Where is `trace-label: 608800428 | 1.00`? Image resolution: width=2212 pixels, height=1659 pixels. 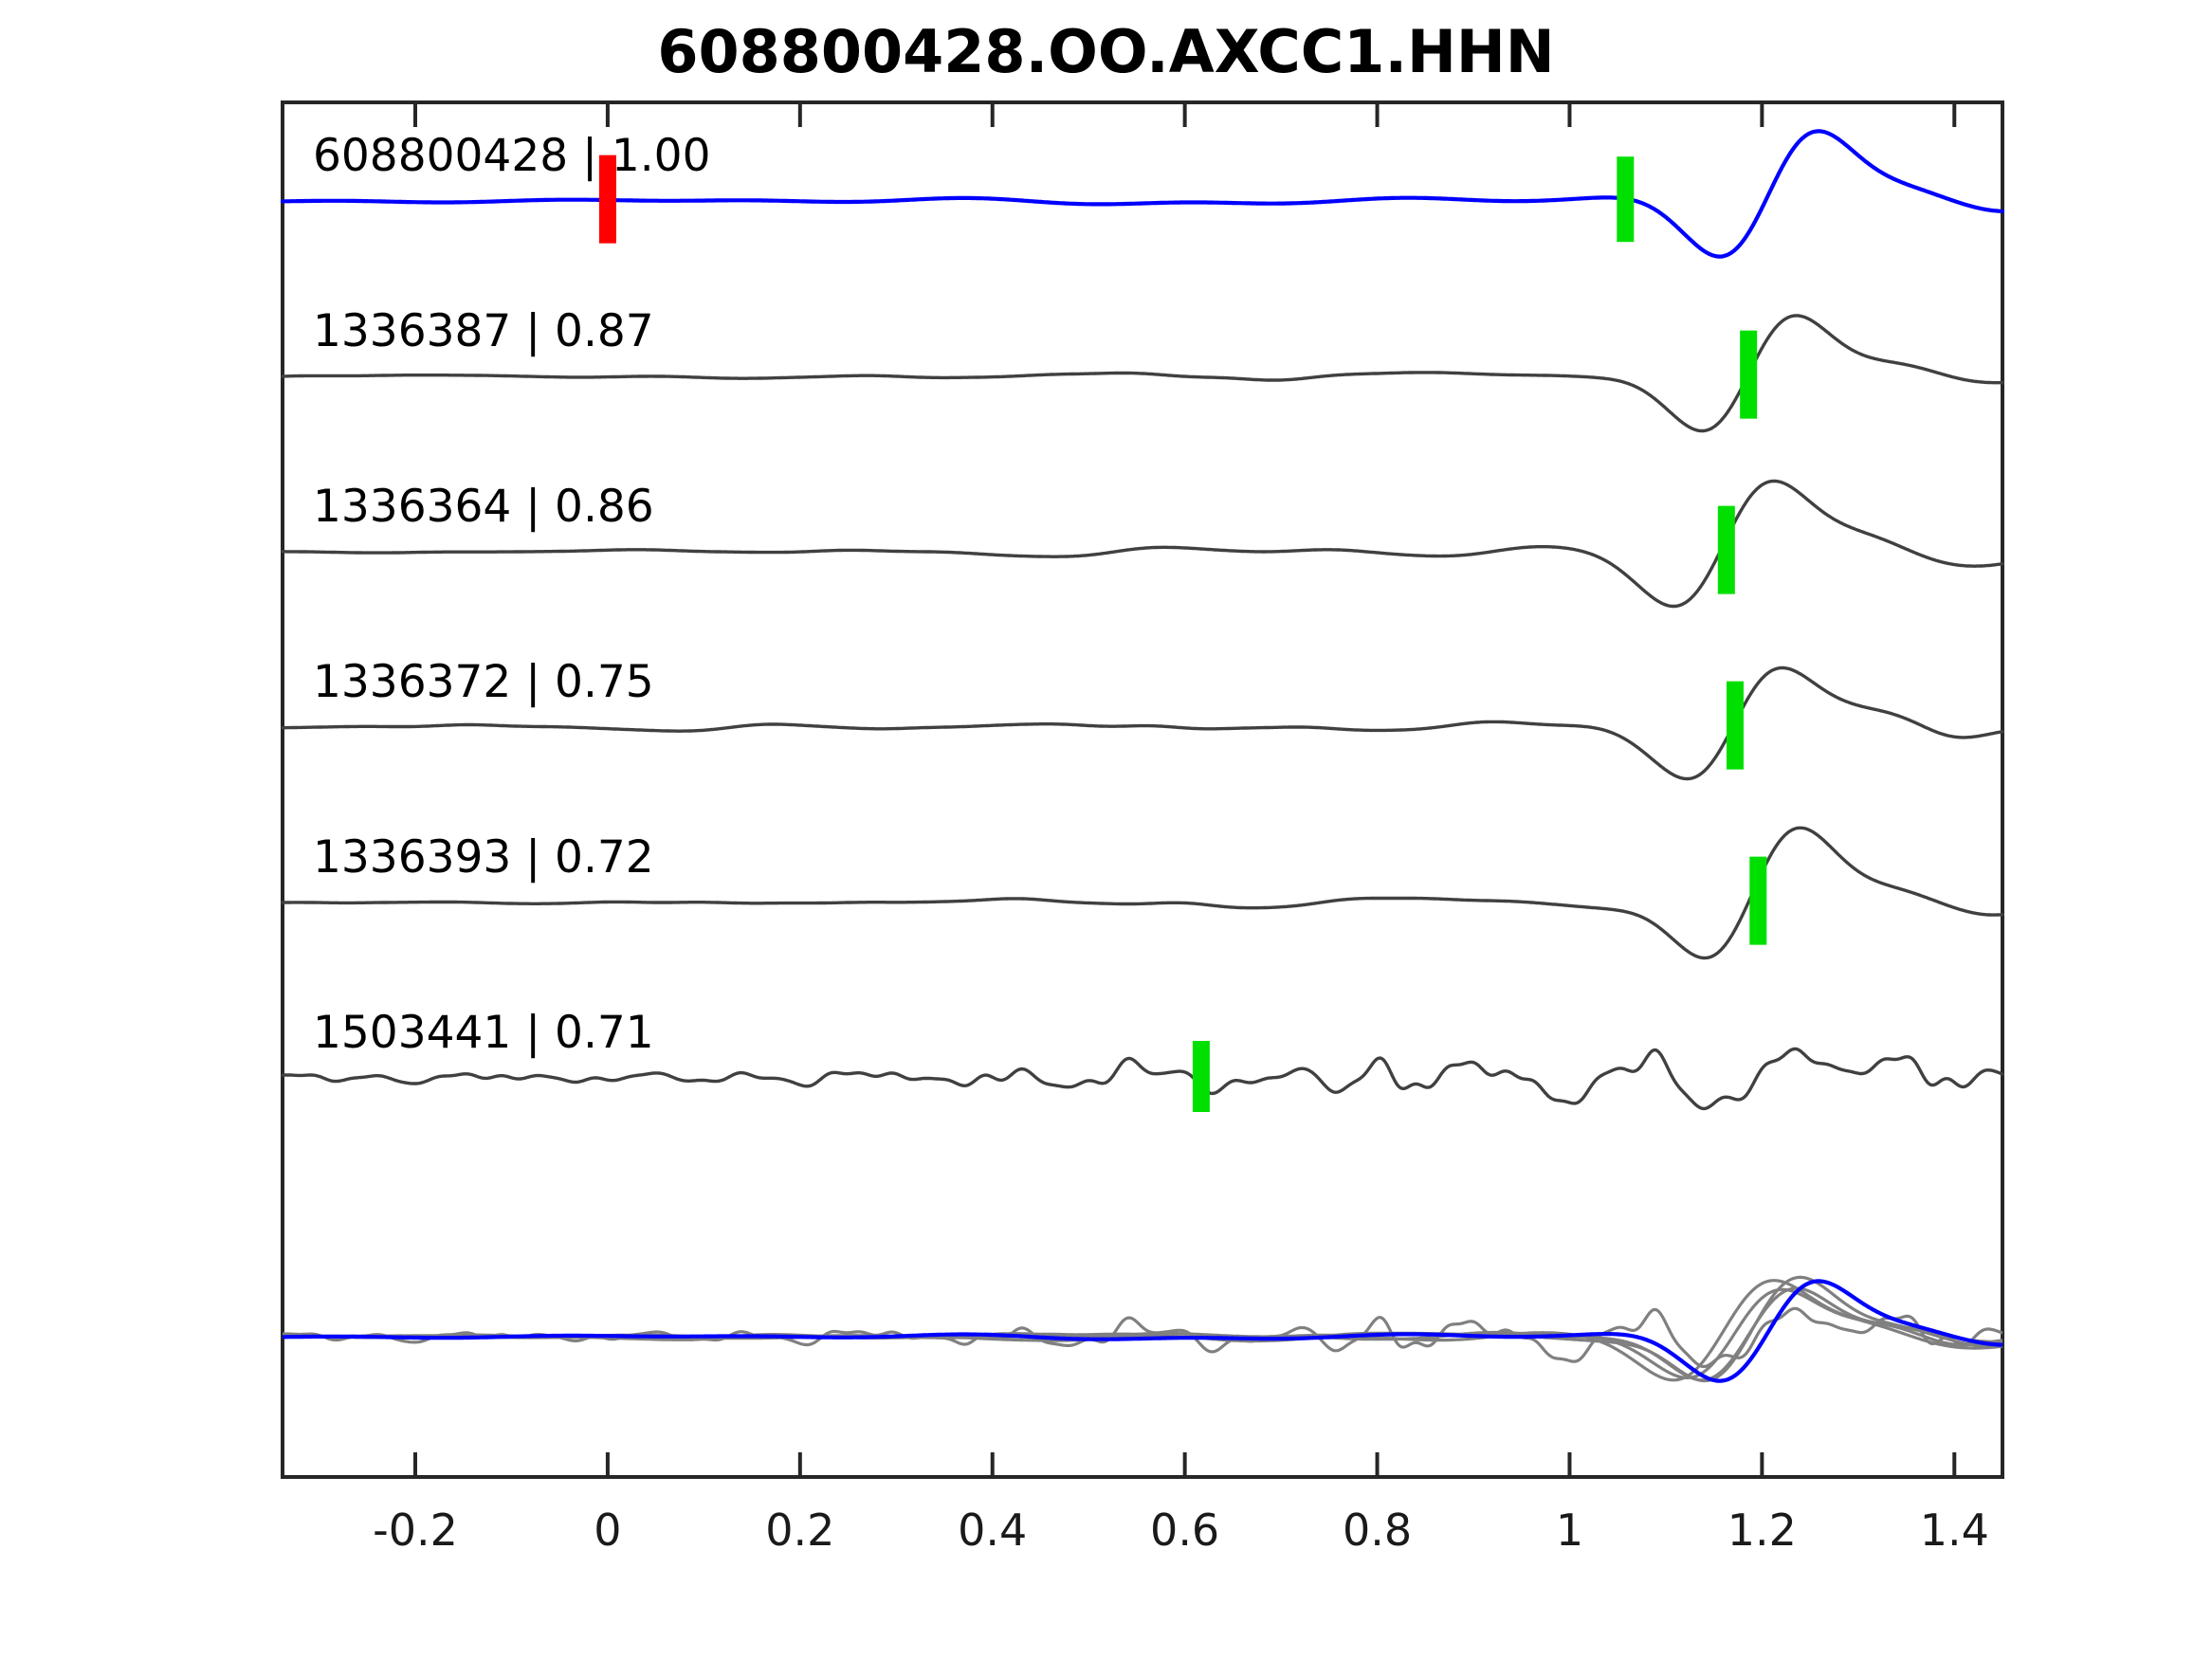 trace-label: 608800428 | 1.00 is located at coordinates (512, 156).